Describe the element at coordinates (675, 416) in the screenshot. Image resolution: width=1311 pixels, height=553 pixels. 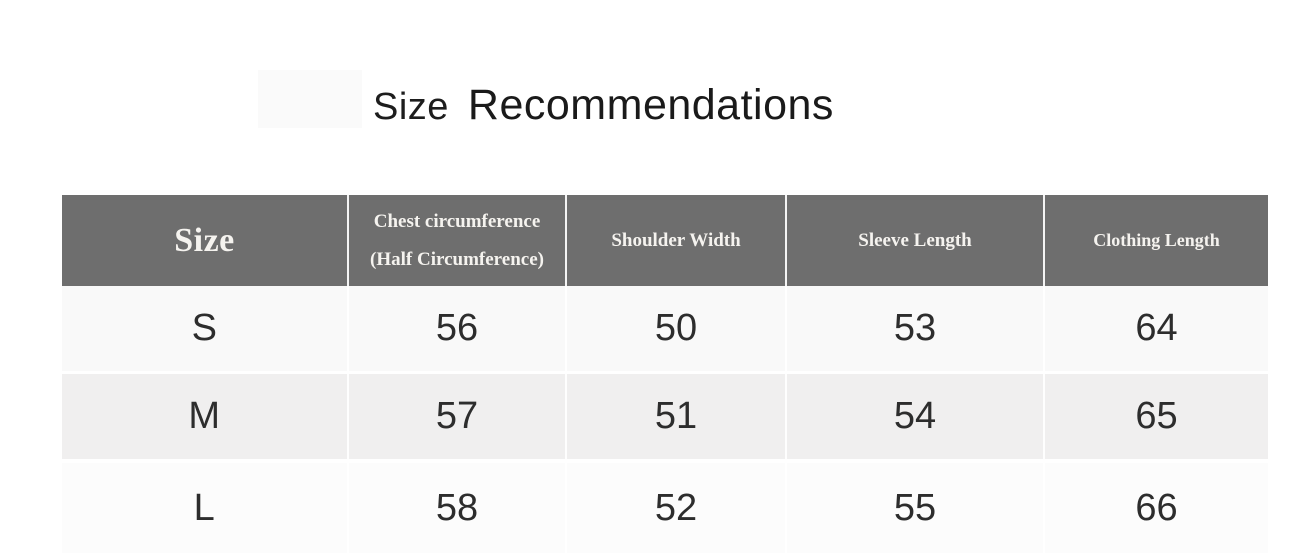
I see `cell-shoulder: 51` at that location.